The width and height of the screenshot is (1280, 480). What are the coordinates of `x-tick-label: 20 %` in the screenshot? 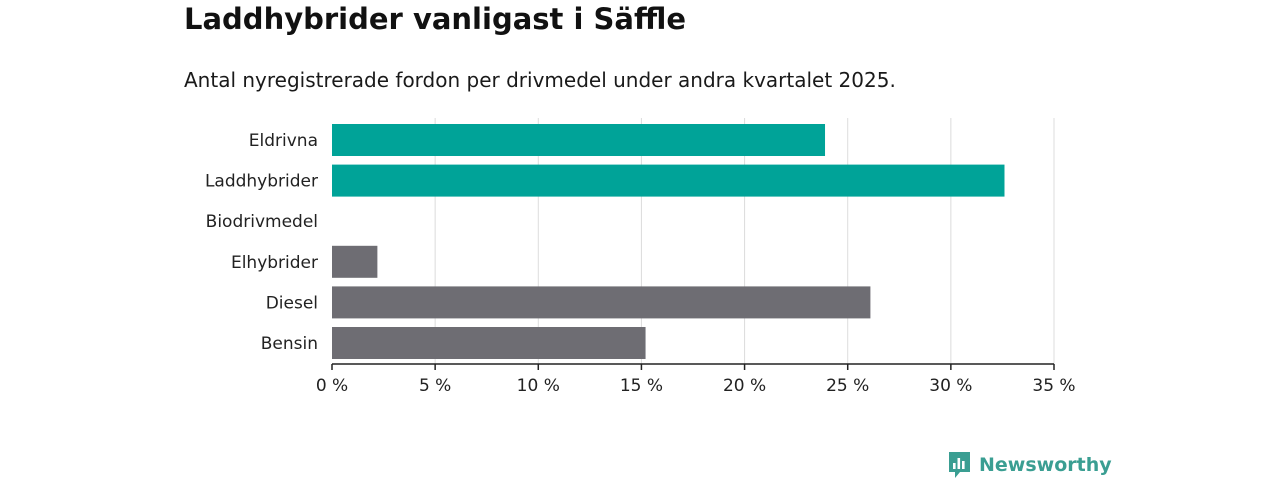 It's located at (744, 386).